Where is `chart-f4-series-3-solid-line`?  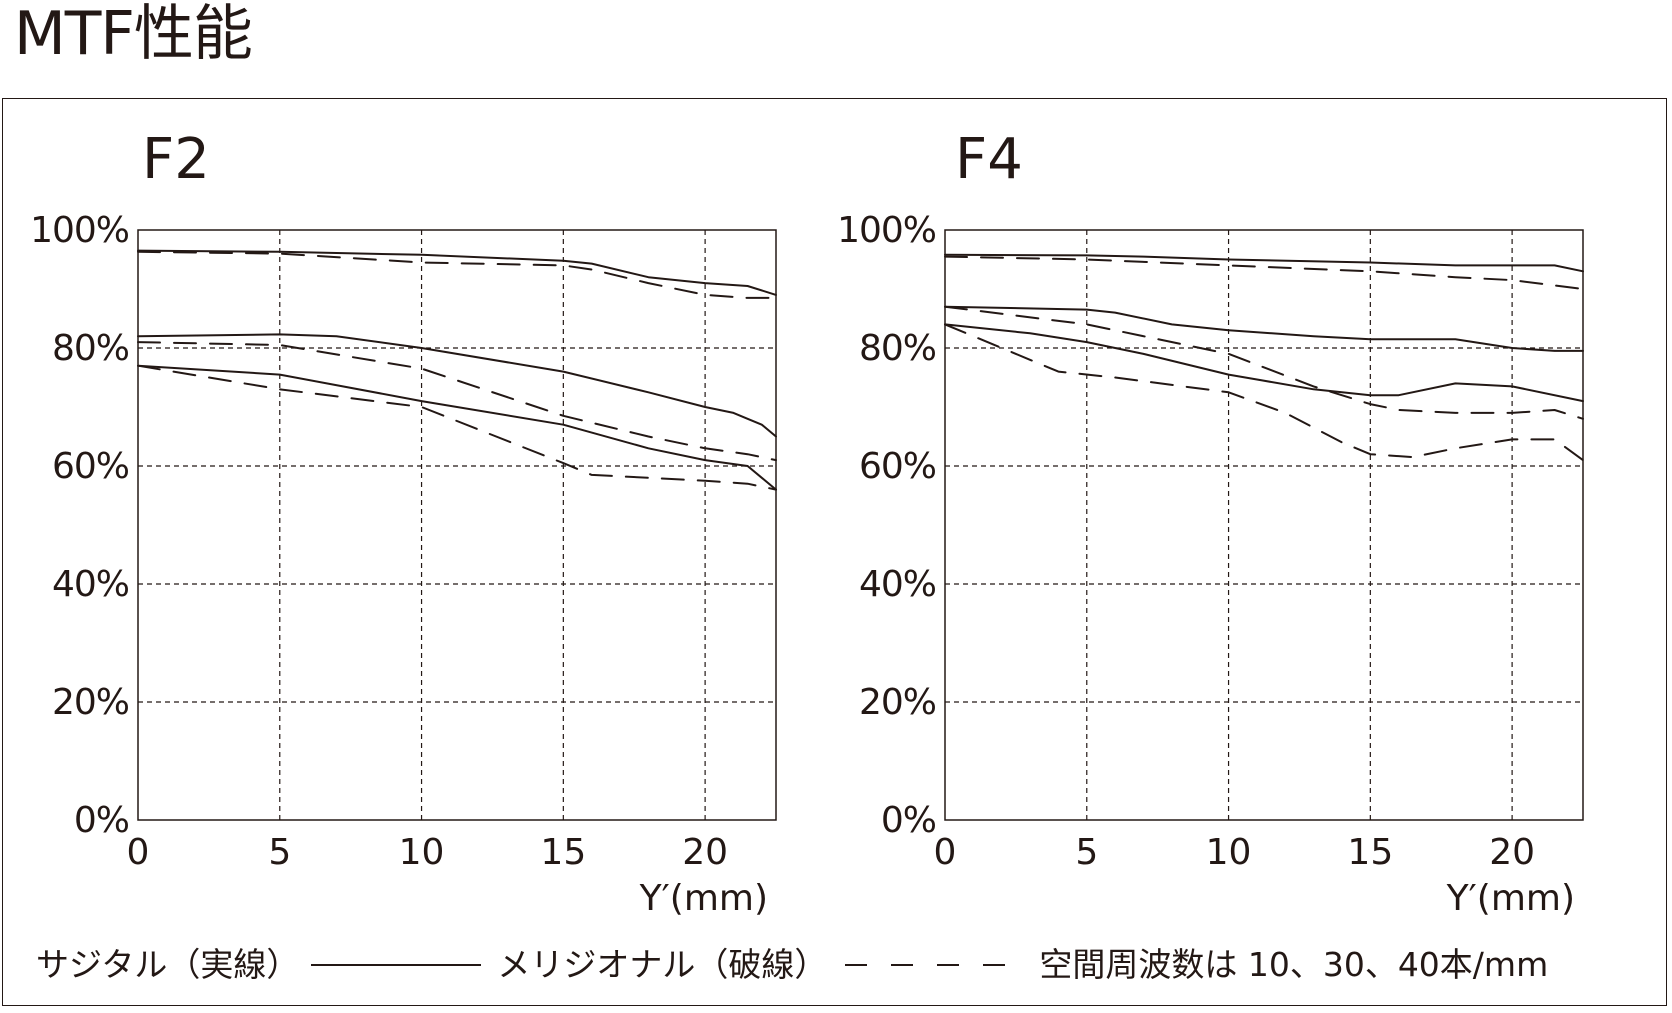 chart-f4-series-3-solid-line is located at coordinates (1264, 328).